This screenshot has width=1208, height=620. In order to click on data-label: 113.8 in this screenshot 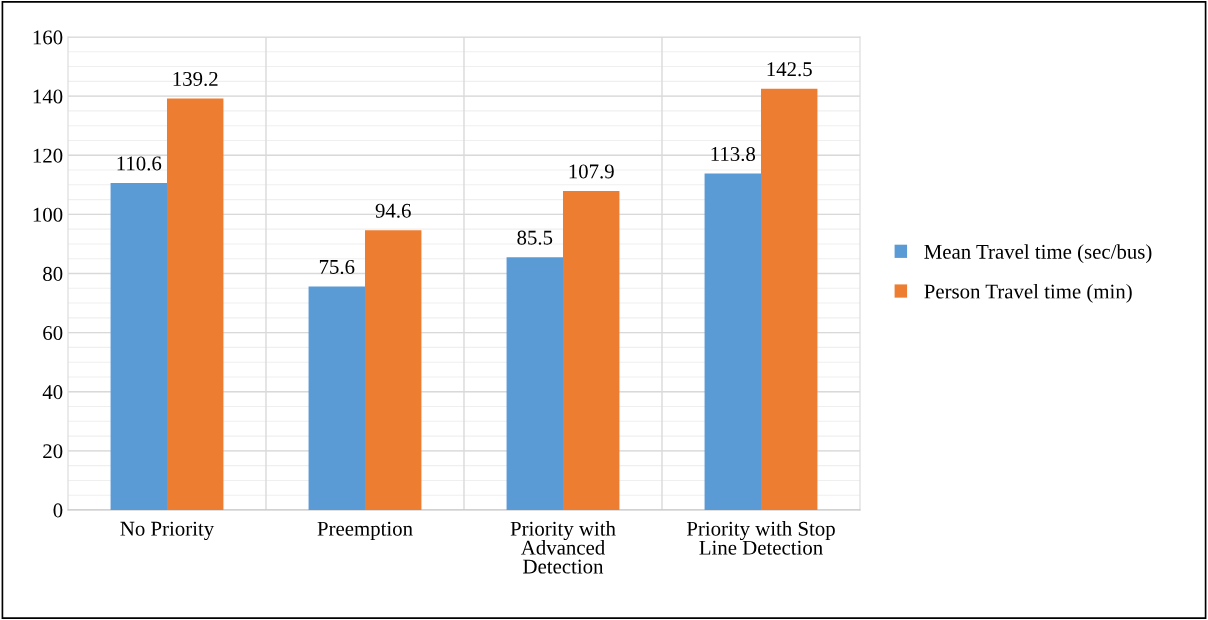, I will do `click(733, 154)`.